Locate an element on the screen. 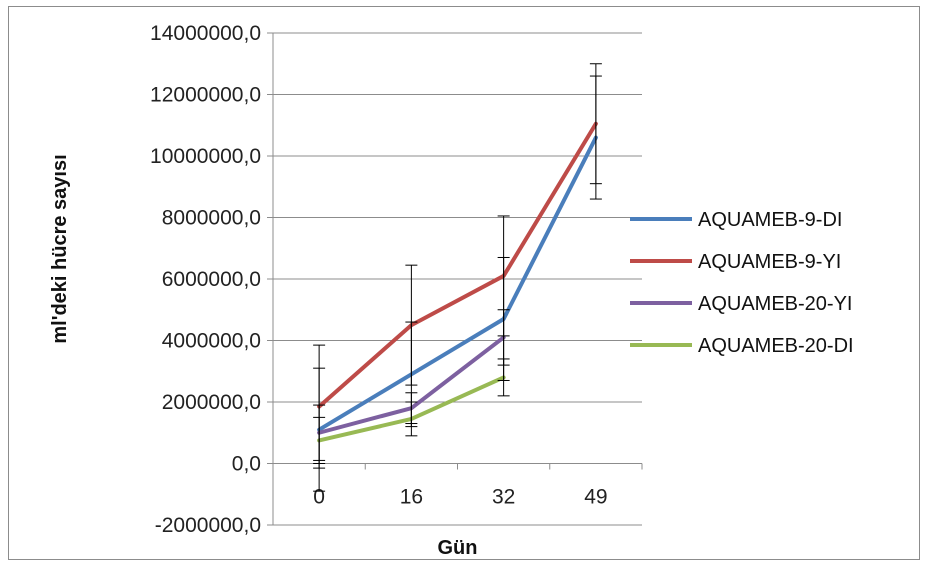  y-tick-label: 2000000,0 is located at coordinates (211, 402).